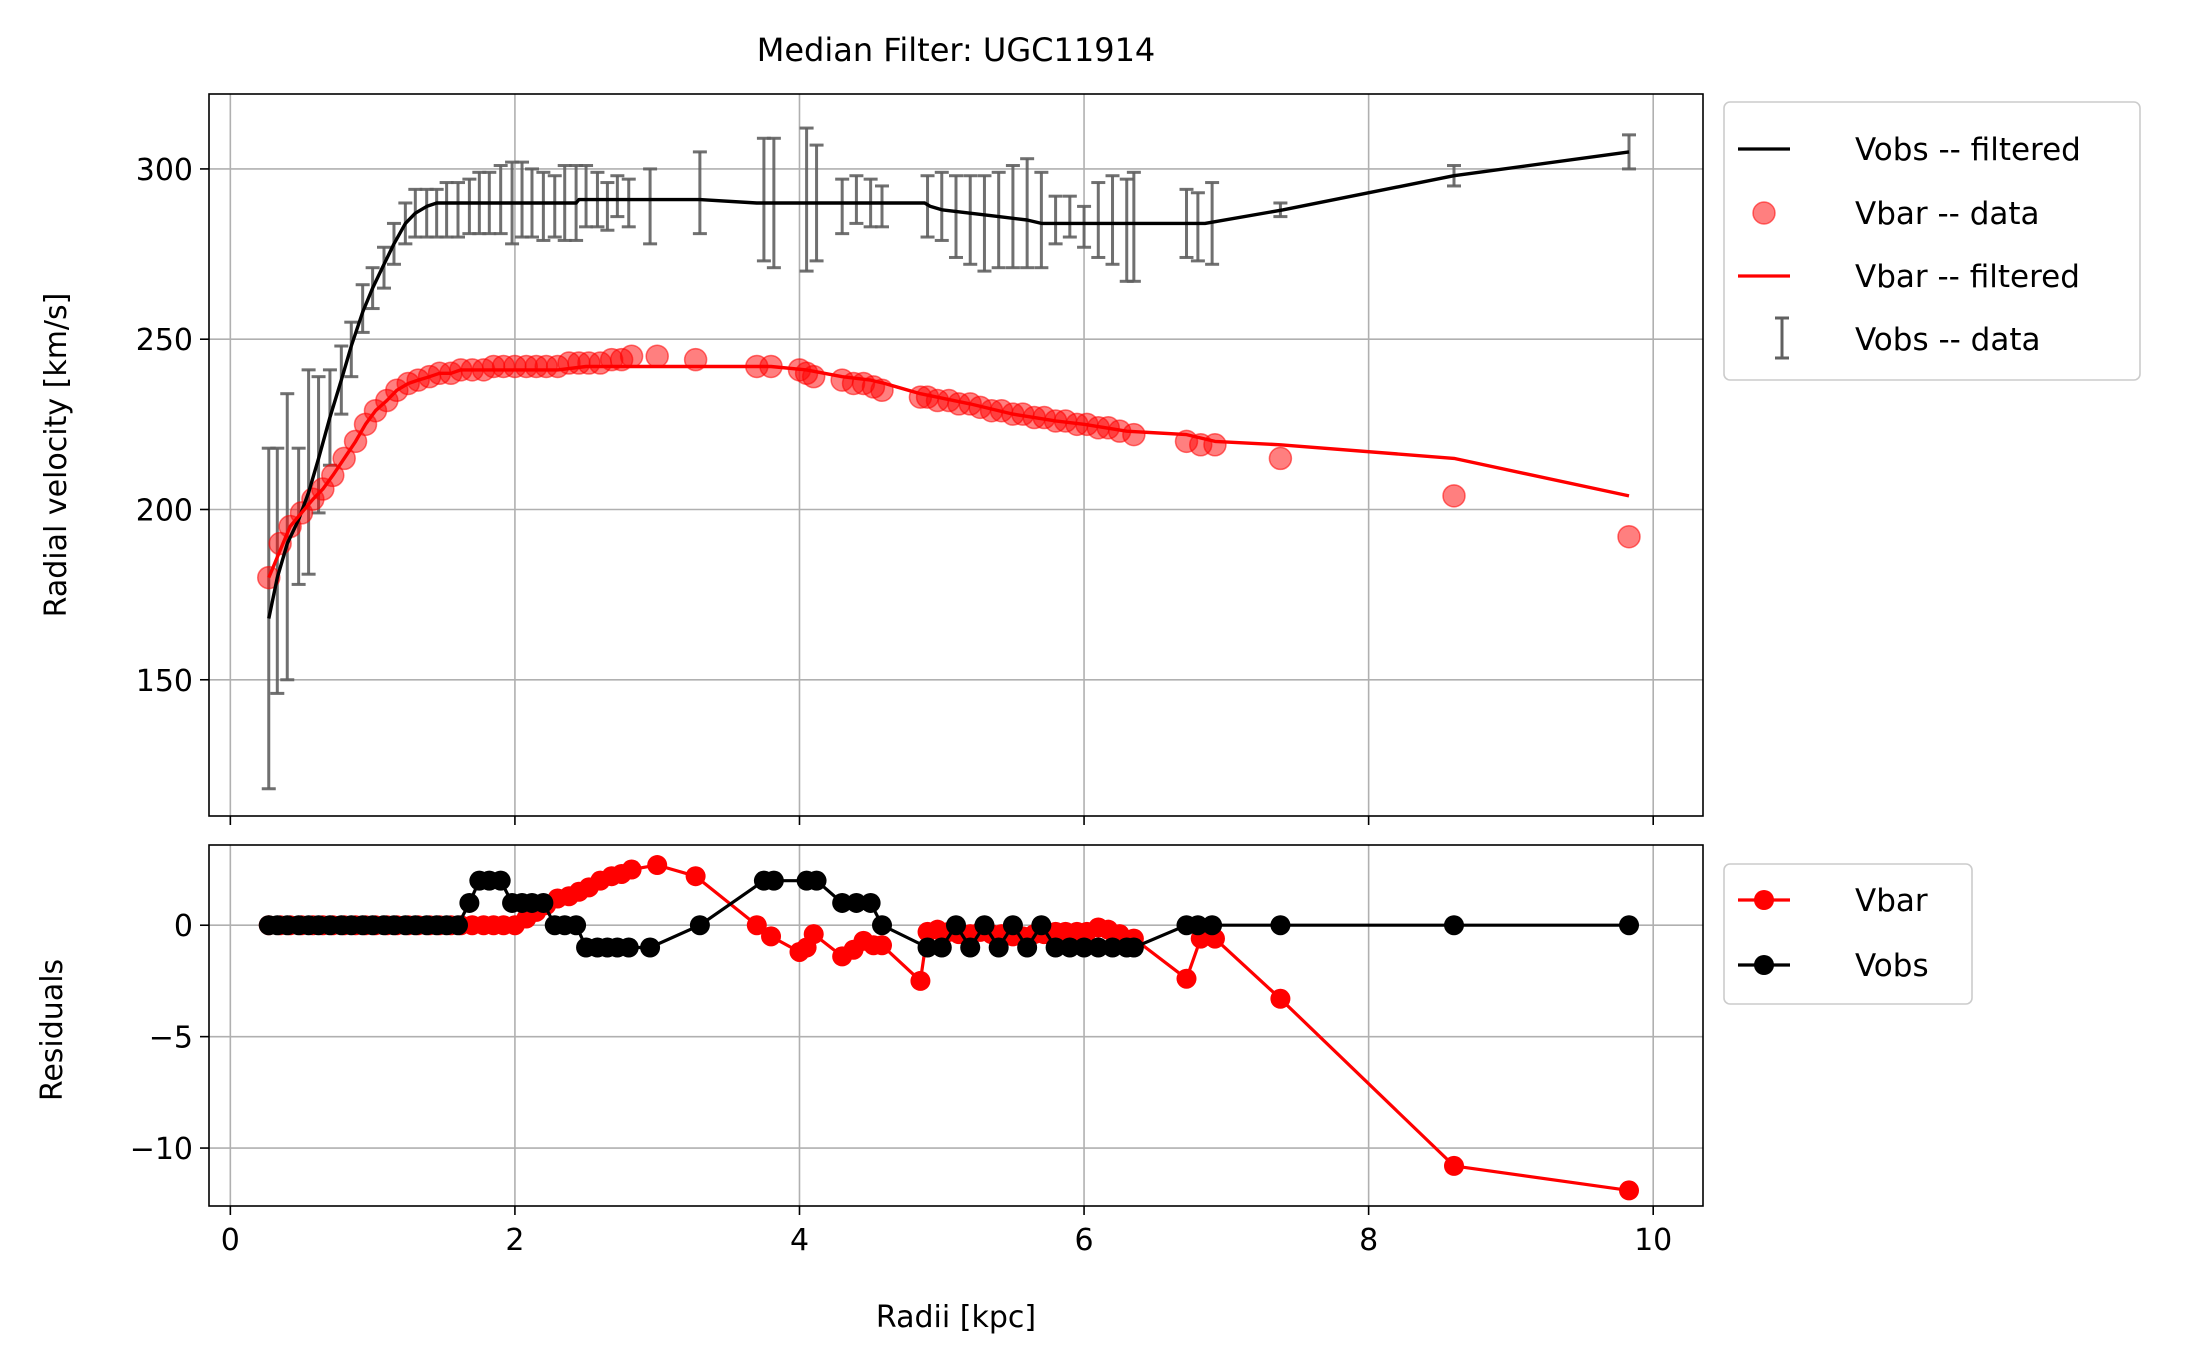  Describe the element at coordinates (183, 926) in the screenshot. I see `residuals-ytick-label: 0` at that location.